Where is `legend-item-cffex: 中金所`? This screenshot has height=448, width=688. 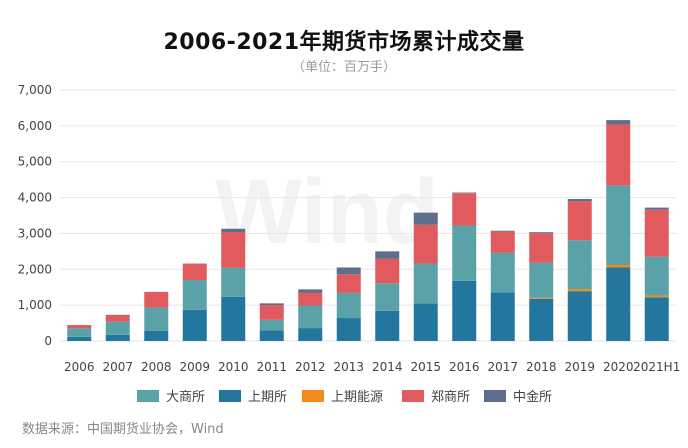 legend-item-cffex: 中金所 is located at coordinates (518, 397).